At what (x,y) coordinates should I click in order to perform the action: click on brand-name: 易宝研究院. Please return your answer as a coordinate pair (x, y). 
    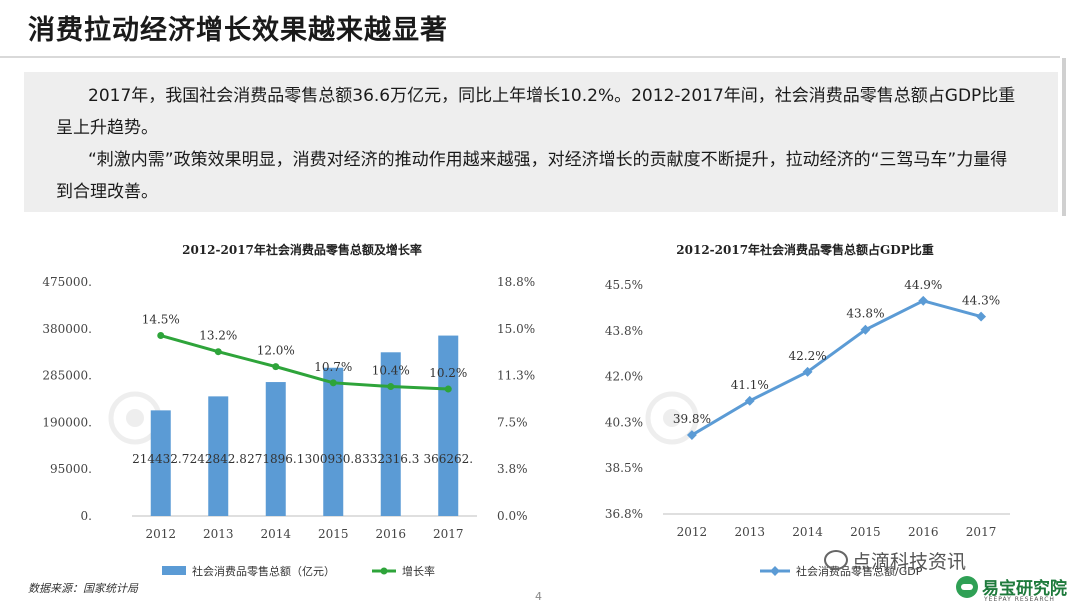
    Looking at the image, I should click on (1024, 589).